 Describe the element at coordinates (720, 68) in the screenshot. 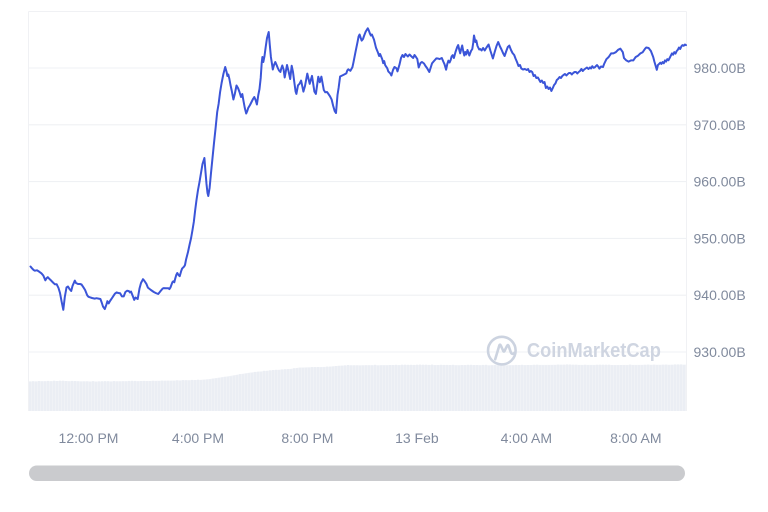

I see `svg-text: 980.00B` at that location.